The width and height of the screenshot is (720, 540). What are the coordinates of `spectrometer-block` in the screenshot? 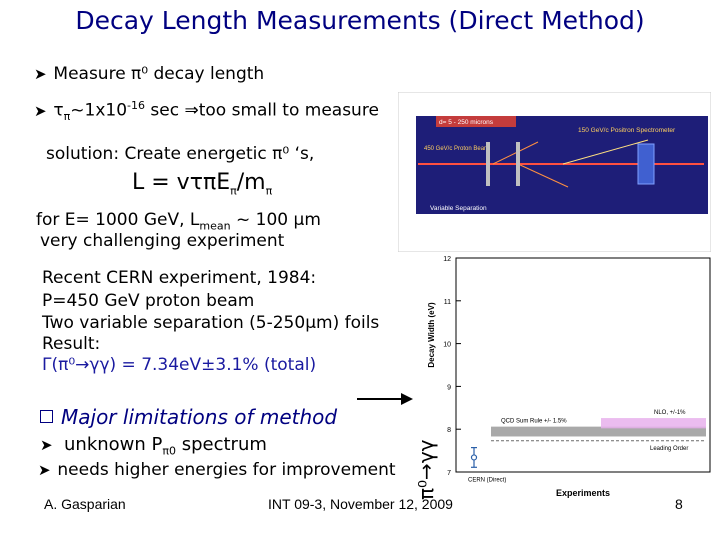 It's located at (646, 164).